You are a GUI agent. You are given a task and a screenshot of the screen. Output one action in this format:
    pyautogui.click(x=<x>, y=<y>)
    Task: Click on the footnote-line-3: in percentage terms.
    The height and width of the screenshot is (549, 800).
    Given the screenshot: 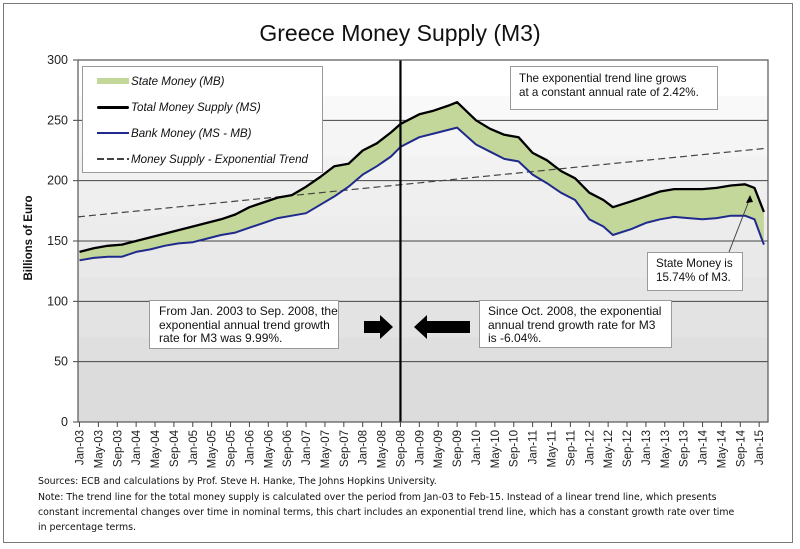 What is the action you would take?
    pyautogui.click(x=87, y=527)
    